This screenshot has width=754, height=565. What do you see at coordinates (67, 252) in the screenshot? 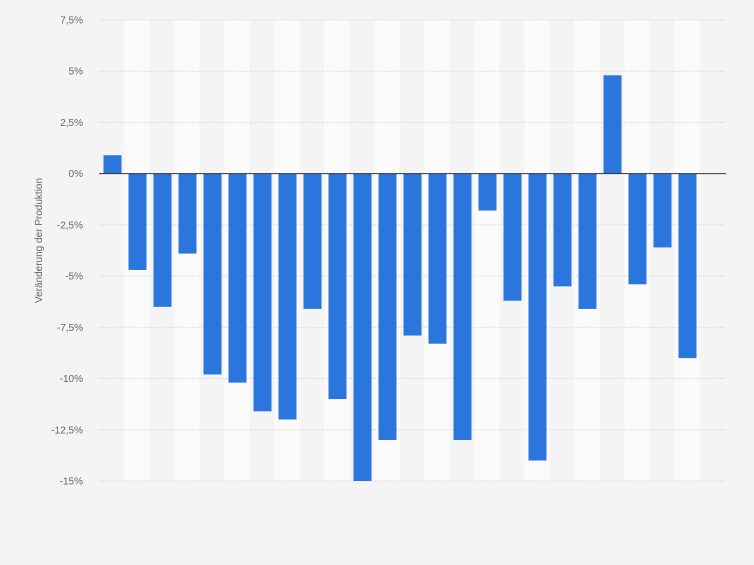
I see `y-axis-ticks: 7,5% 5% 2,5% 0% -2,5% -5% -7,5% -10% -12,5% -15%` at bounding box center [67, 252].